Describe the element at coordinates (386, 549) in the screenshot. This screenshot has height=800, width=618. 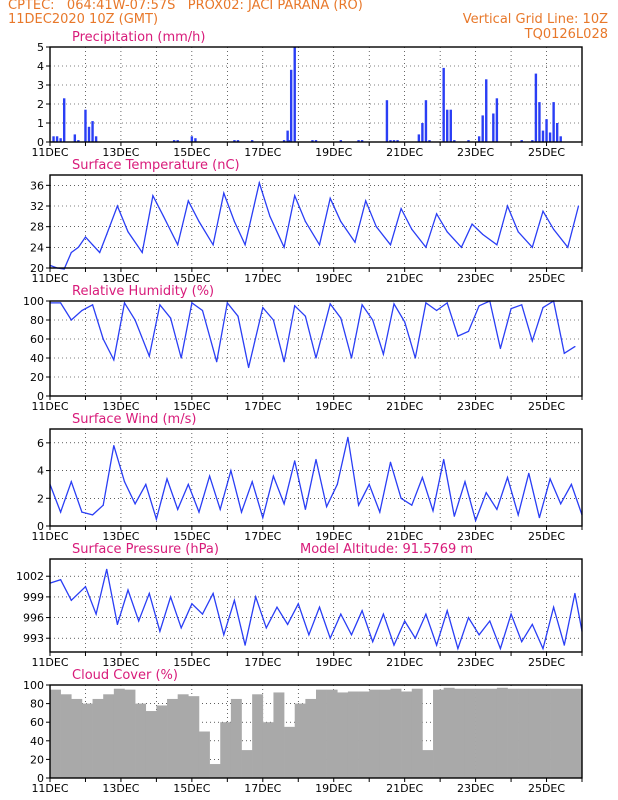
I see `panel-annotation: Model Altitude: 91.5769 m` at that location.